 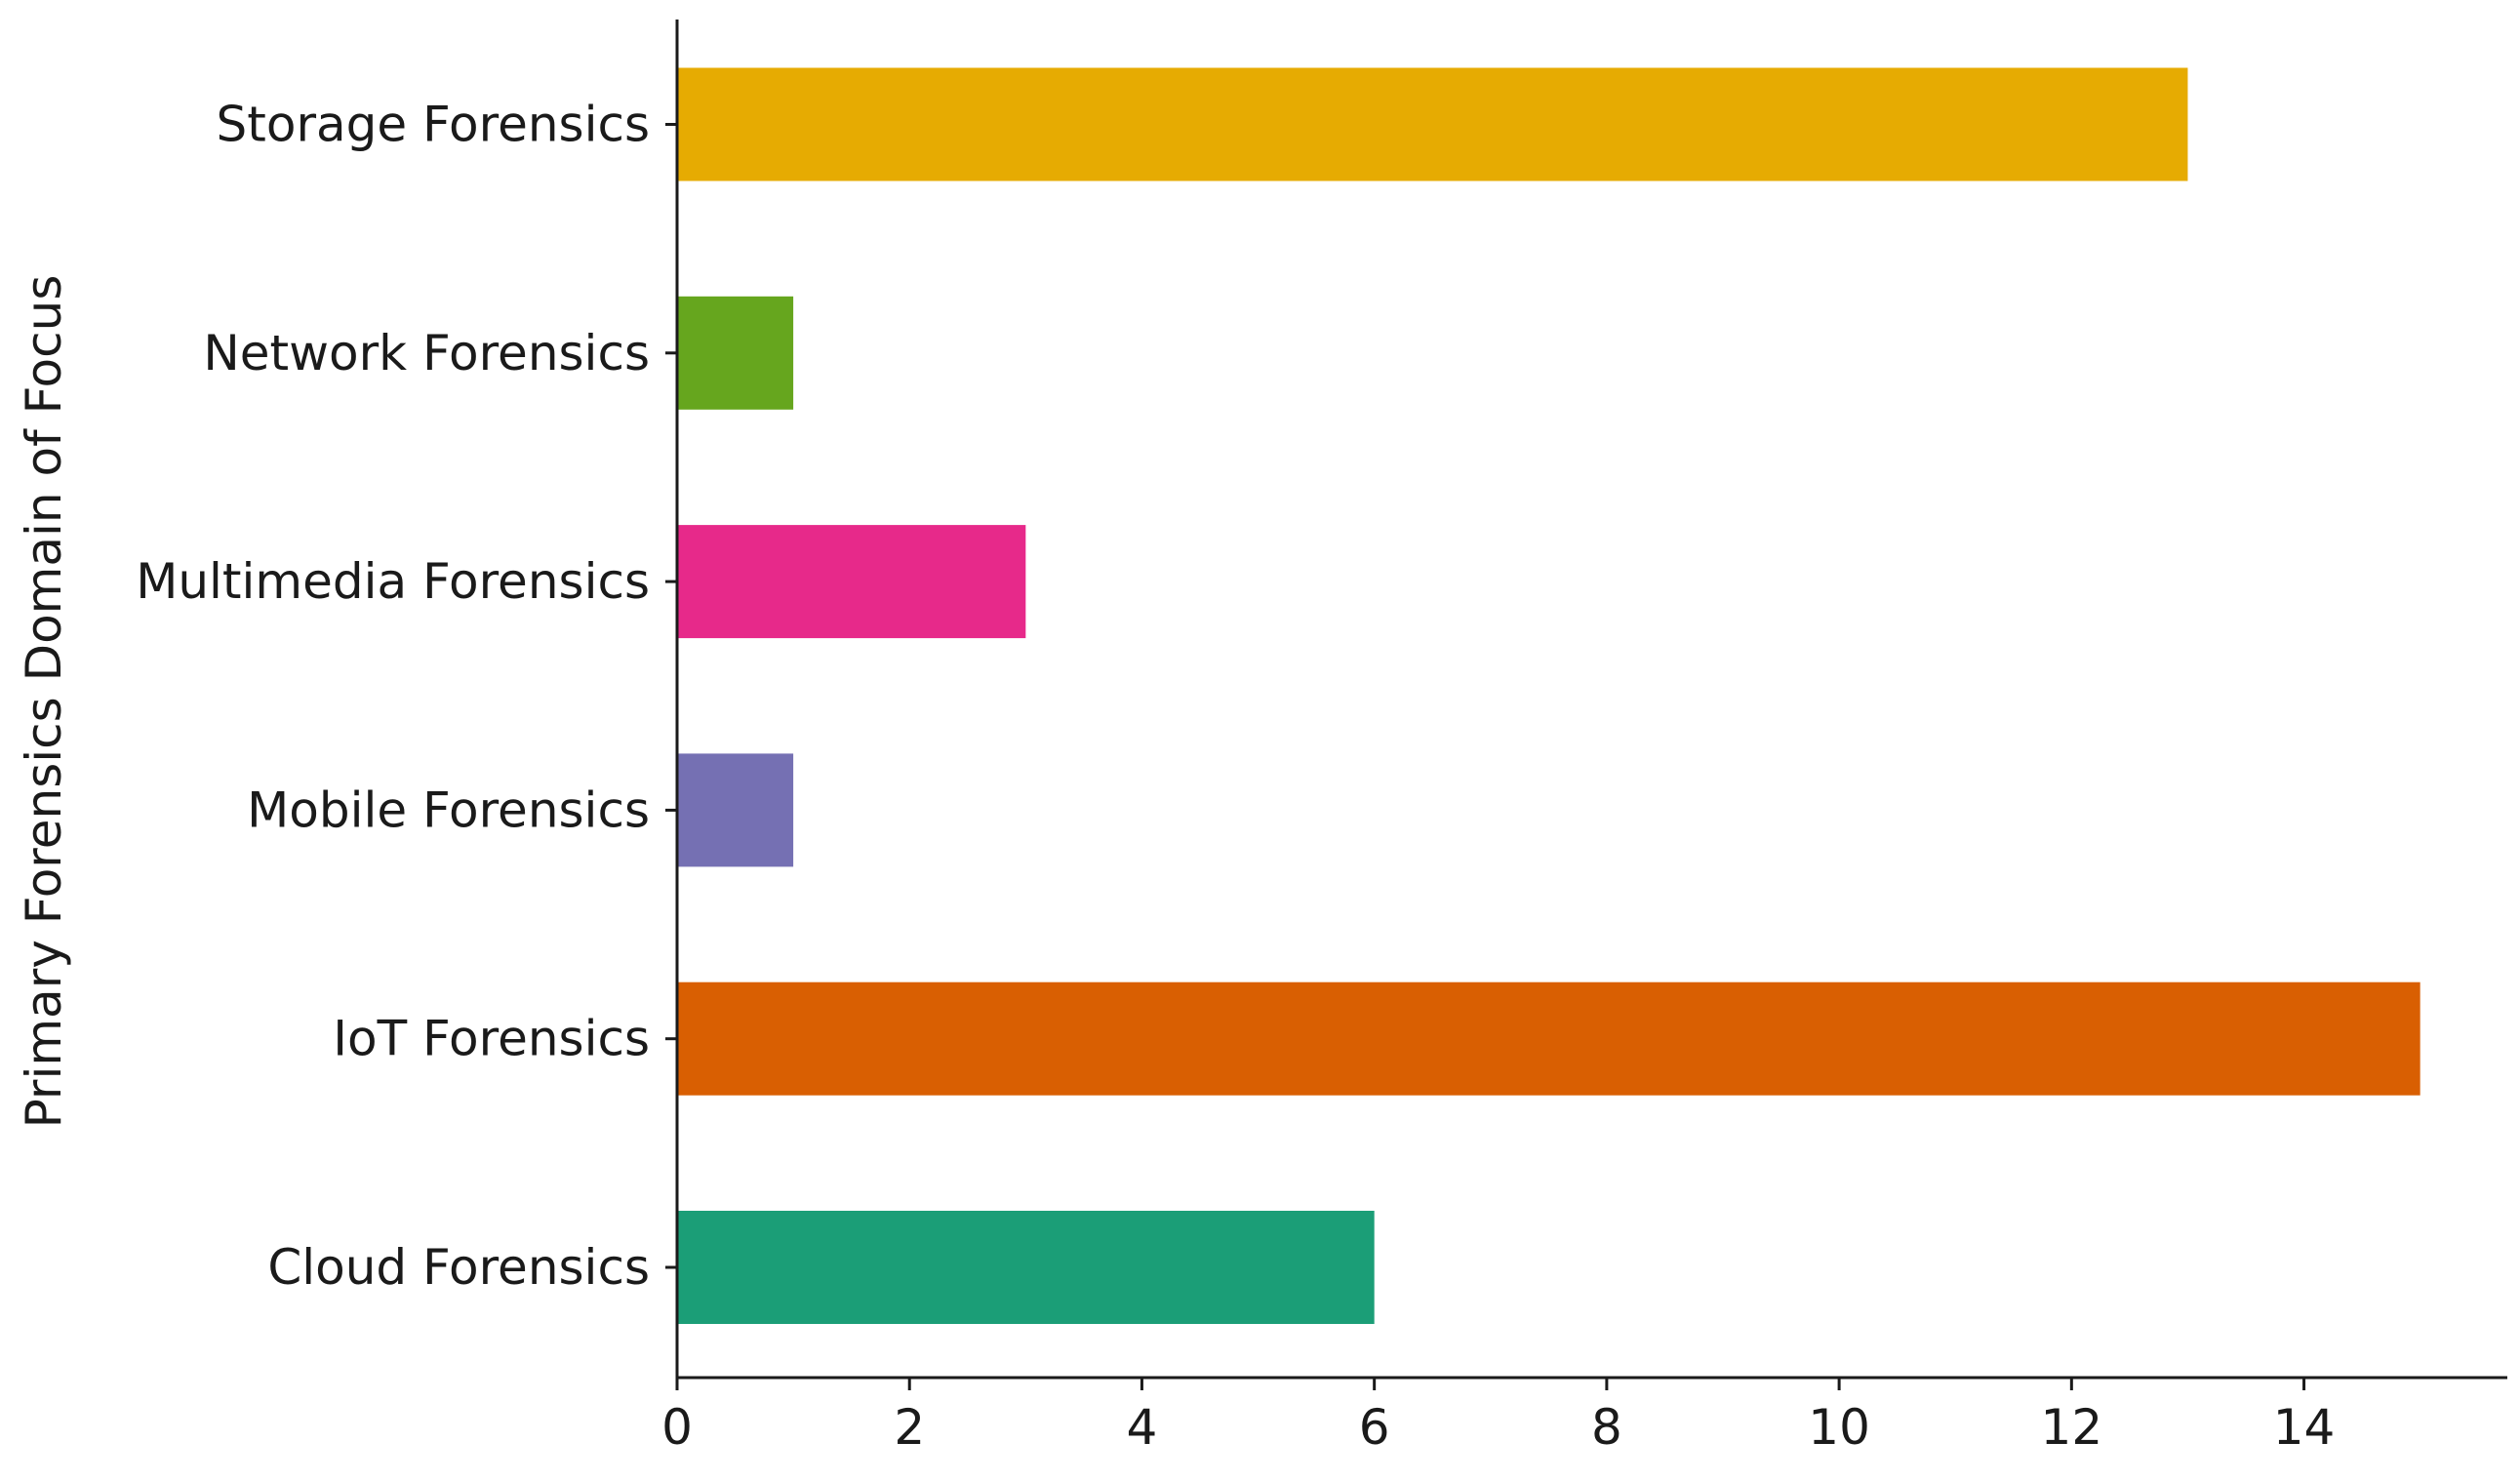 What do you see at coordinates (426, 353) in the screenshot?
I see `y-tick-label: Network Forensics` at bounding box center [426, 353].